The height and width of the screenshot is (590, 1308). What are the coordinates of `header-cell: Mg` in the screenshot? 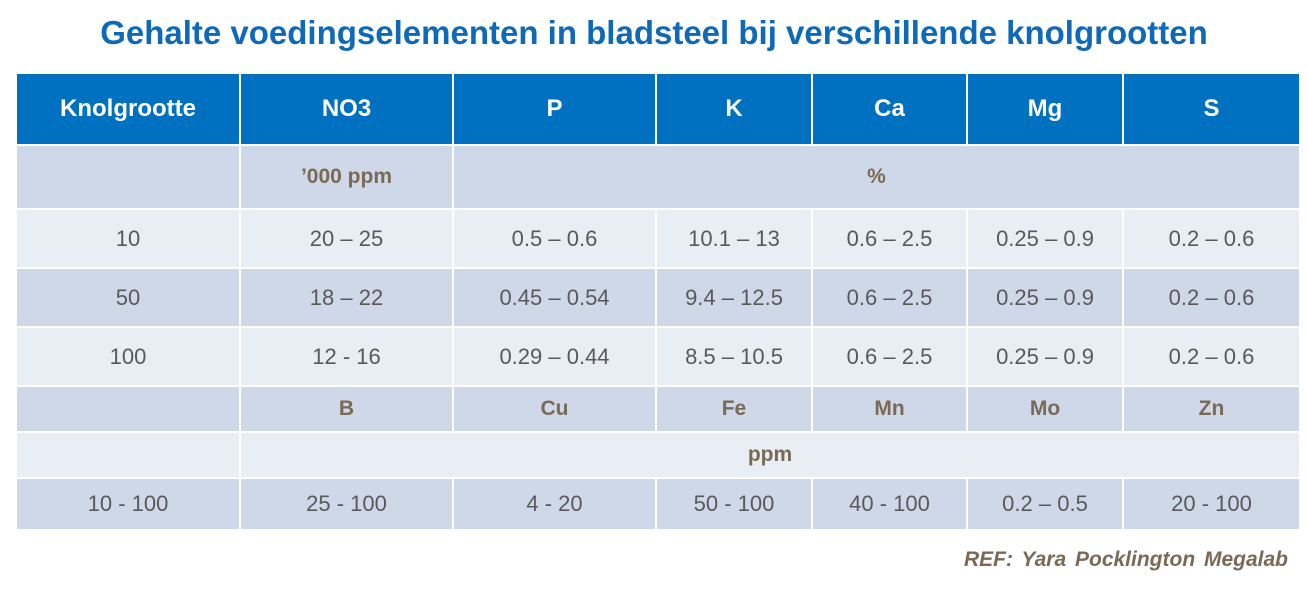 It's located at (1045, 109).